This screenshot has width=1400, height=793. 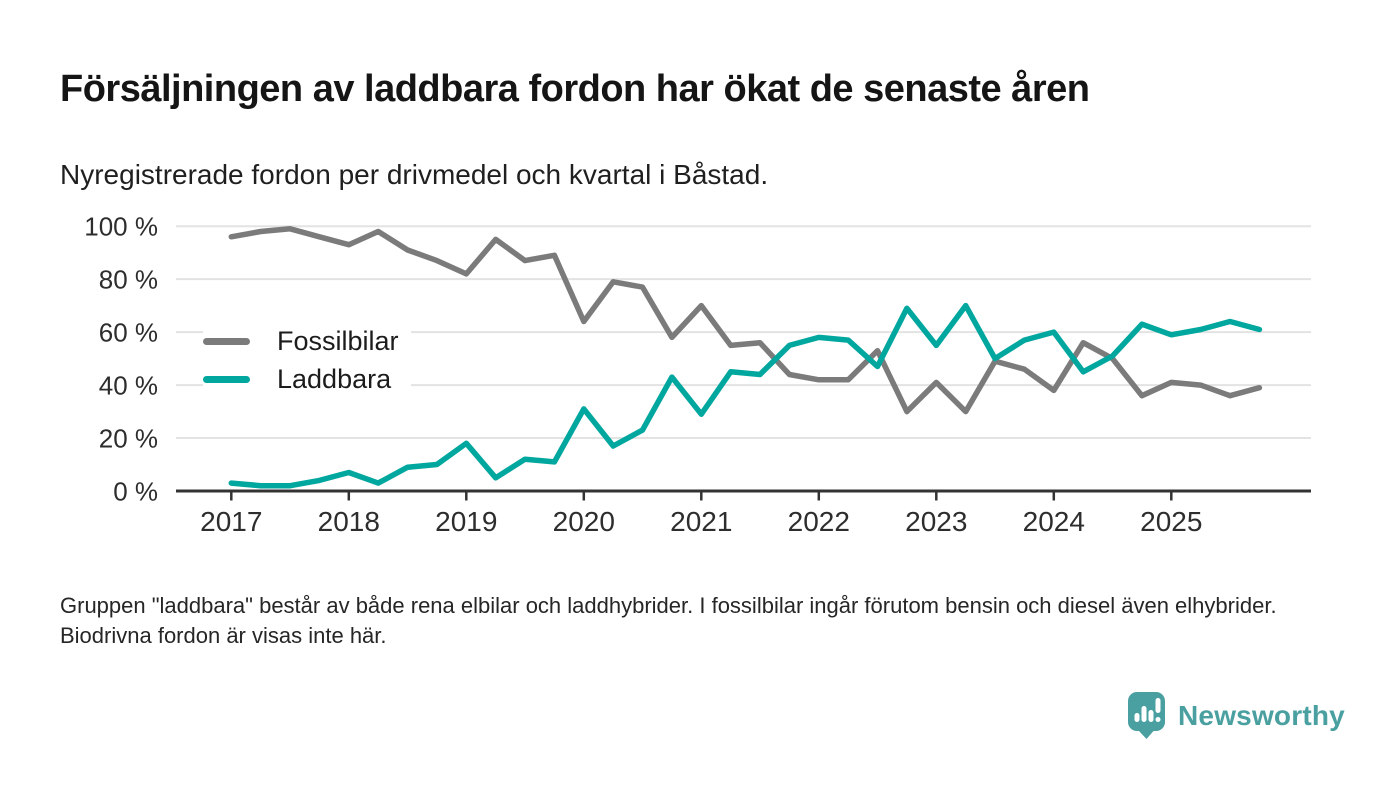 I want to click on x-tick-label-2020: 2020, so click(x=584, y=521).